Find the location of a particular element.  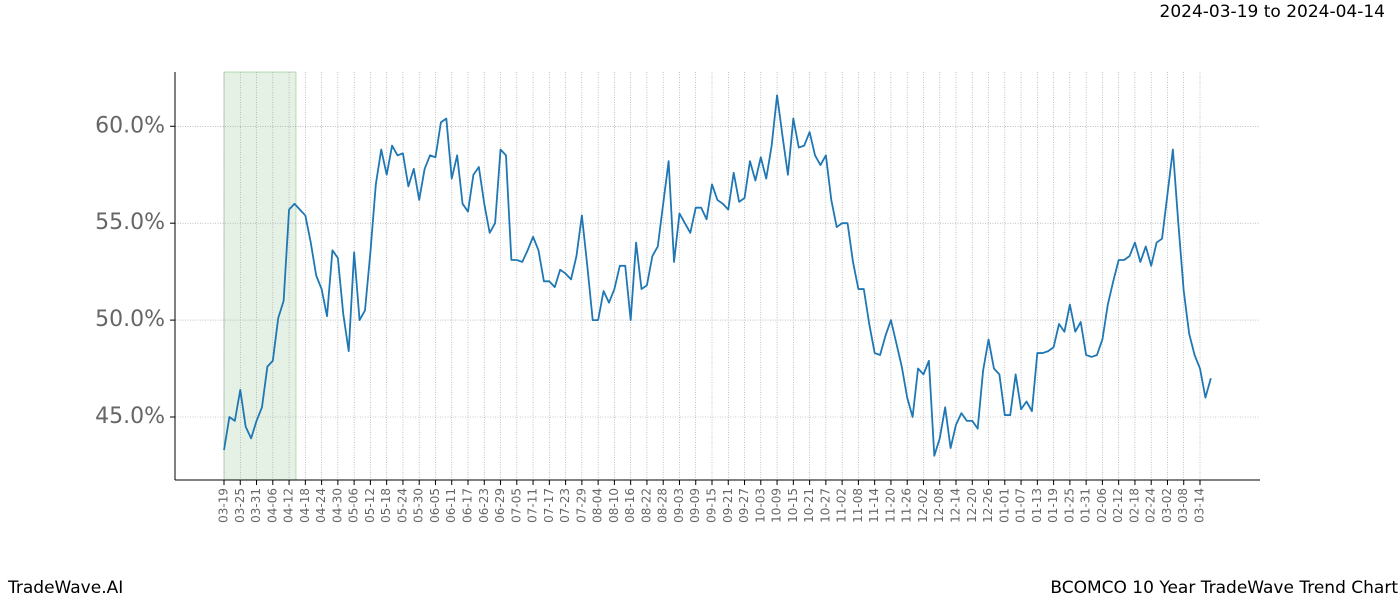

x-tick-label: 10-21 is located at coordinates (809, 505).